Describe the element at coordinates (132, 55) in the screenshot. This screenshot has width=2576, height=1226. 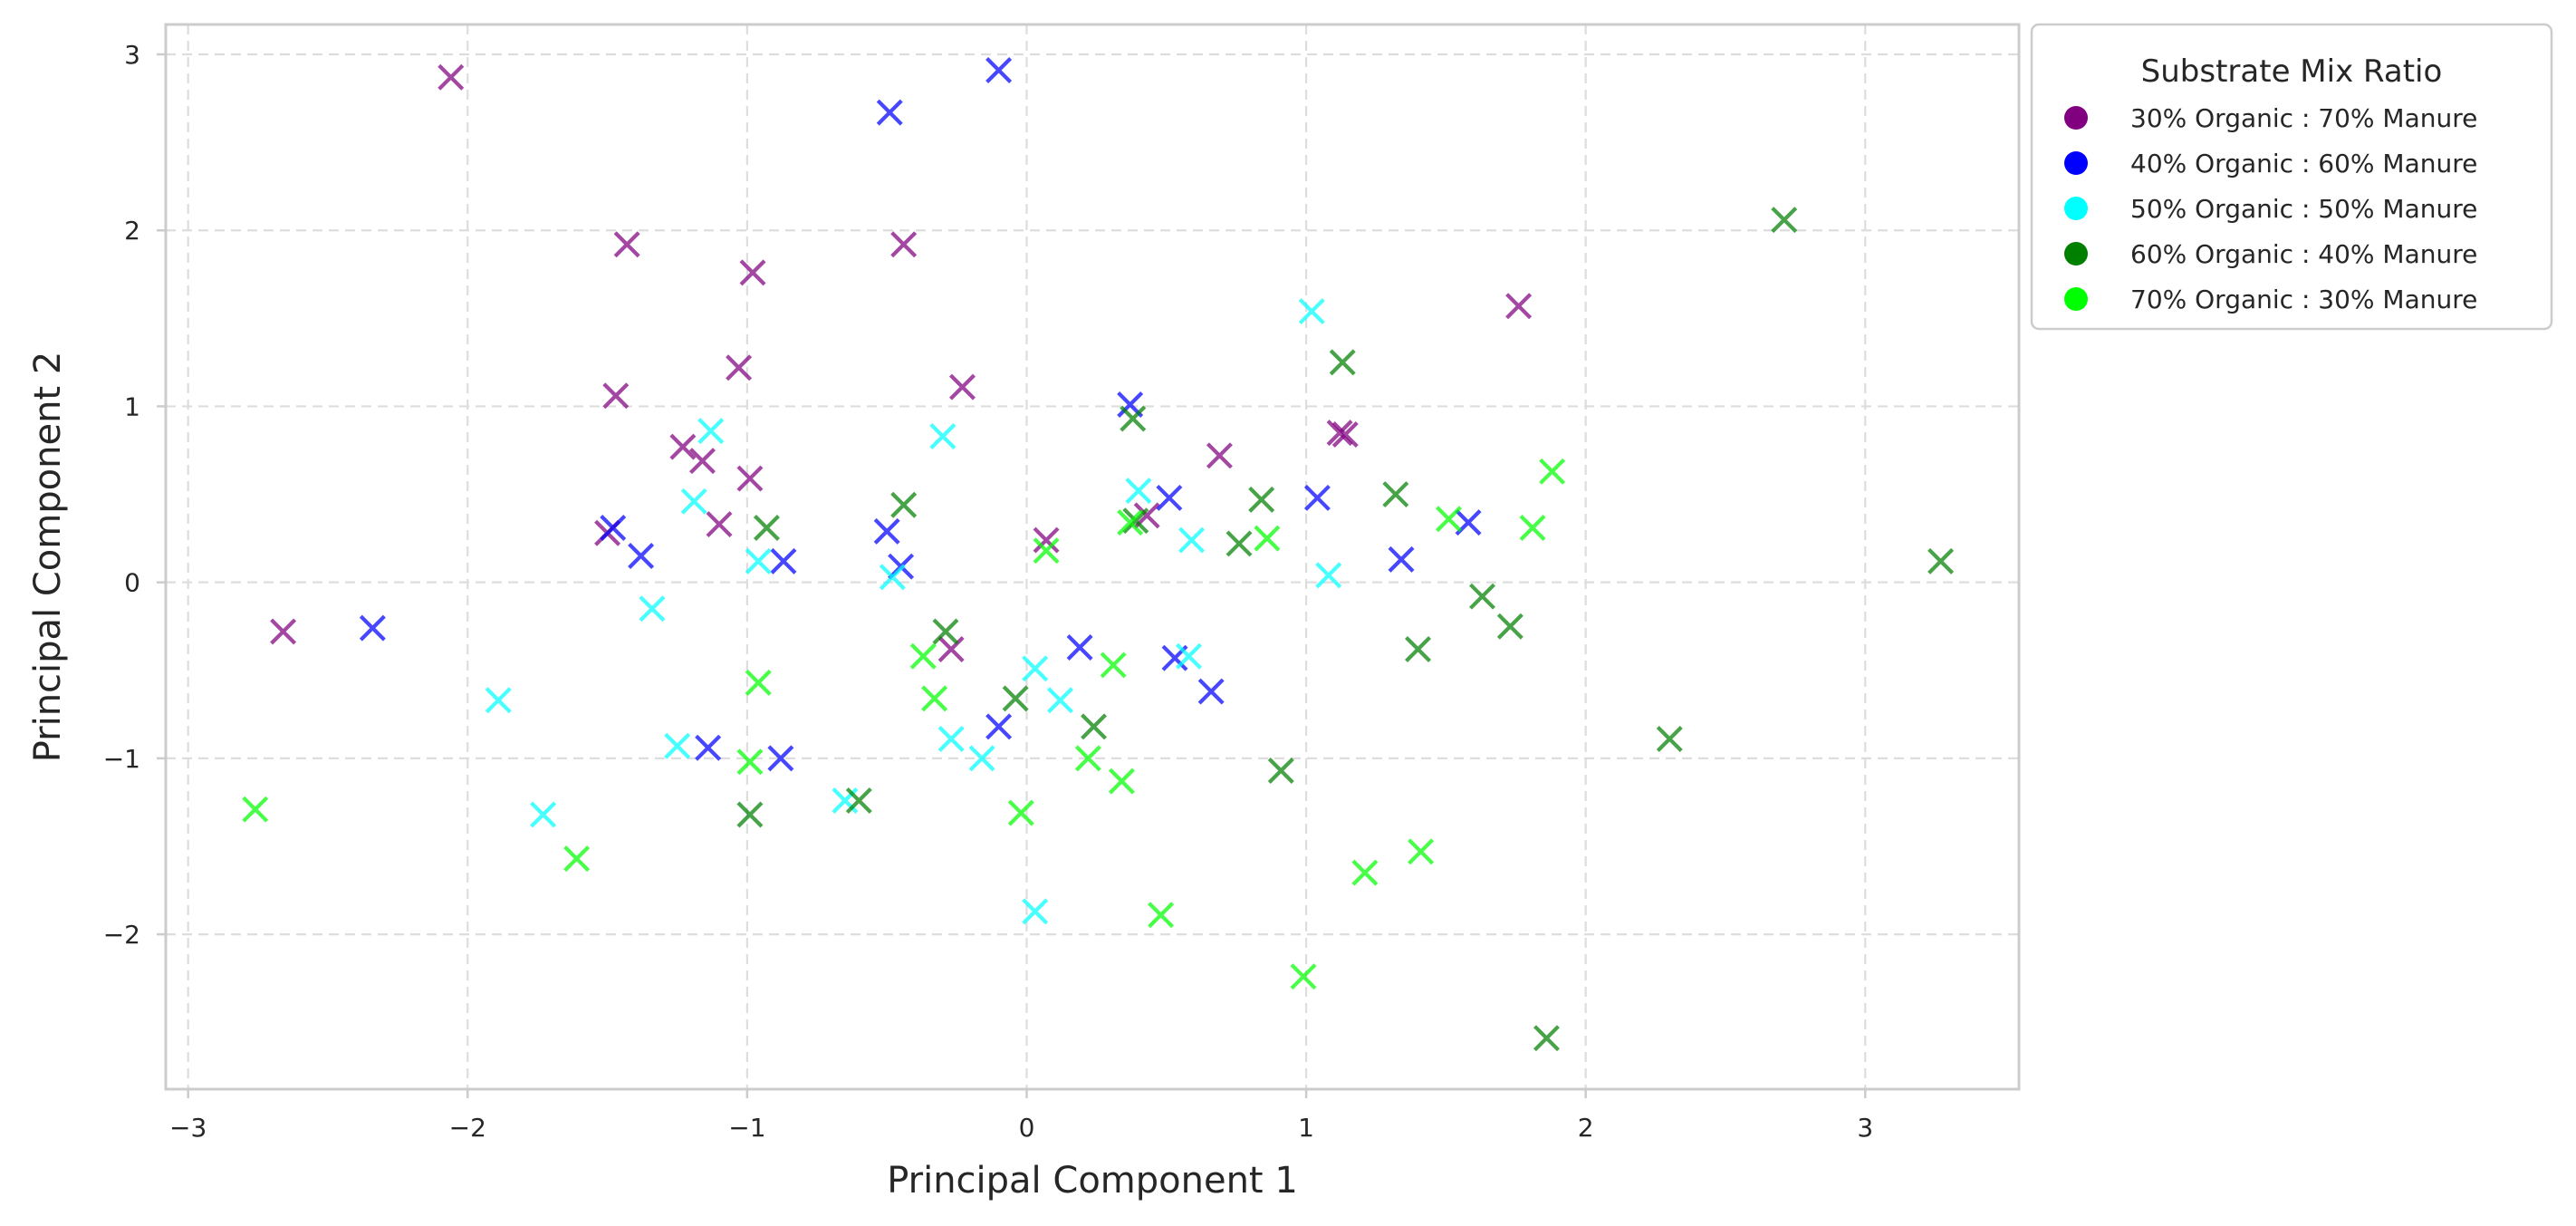
I see `y-tick-label: 3` at that location.